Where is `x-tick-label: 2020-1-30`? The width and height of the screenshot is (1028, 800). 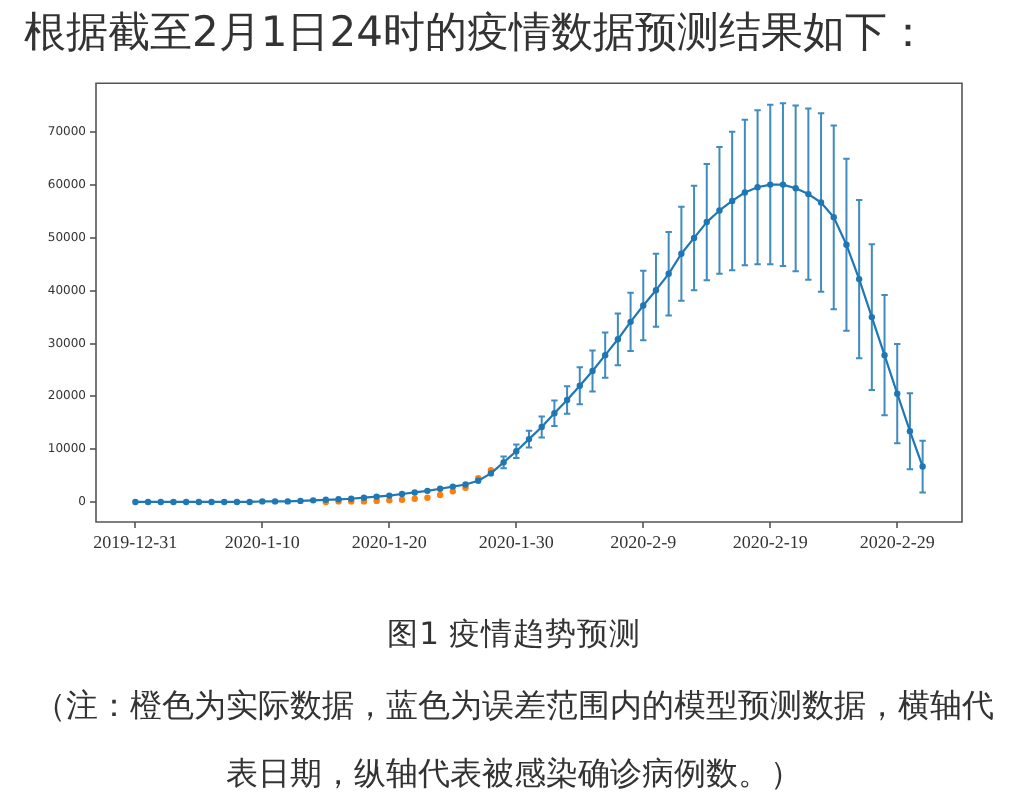 x-tick-label: 2020-1-30 is located at coordinates (516, 541).